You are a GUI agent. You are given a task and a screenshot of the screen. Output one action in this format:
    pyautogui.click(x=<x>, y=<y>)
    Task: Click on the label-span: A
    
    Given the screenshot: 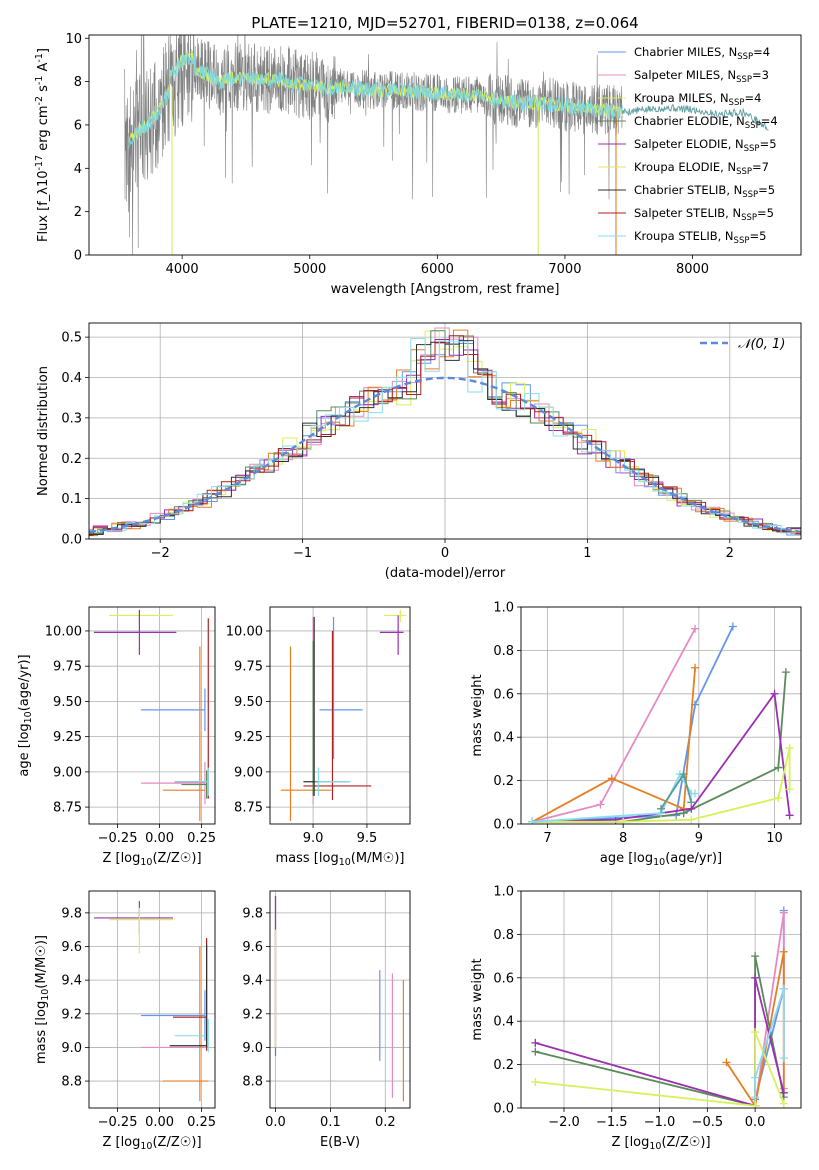 What is the action you would take?
    pyautogui.click(x=43, y=68)
    